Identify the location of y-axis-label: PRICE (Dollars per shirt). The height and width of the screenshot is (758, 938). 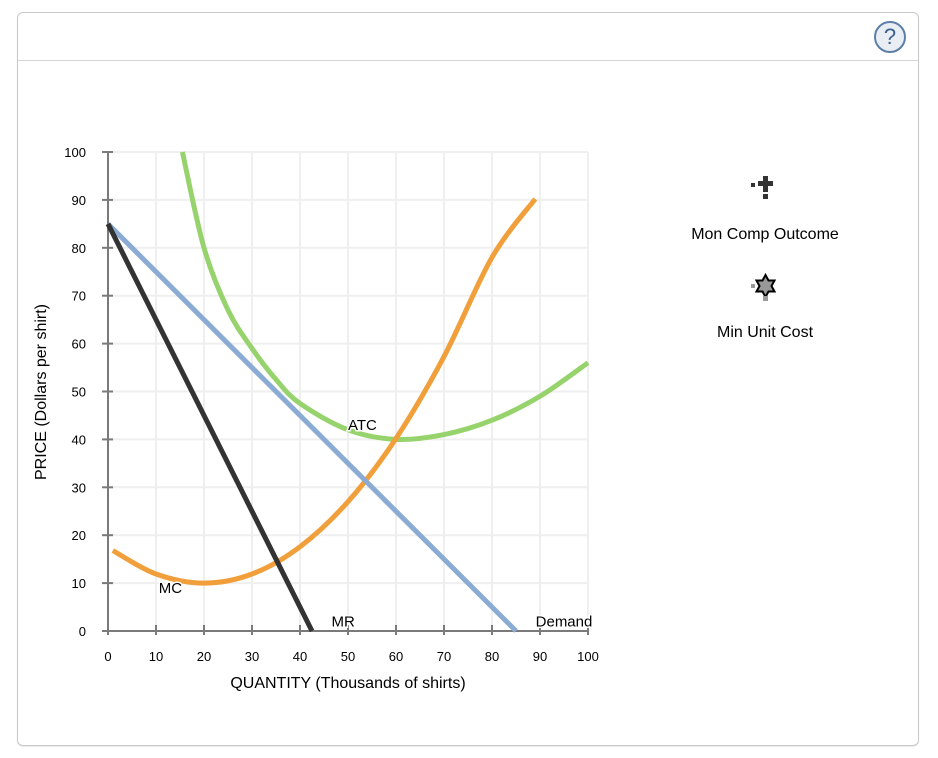
(41, 392).